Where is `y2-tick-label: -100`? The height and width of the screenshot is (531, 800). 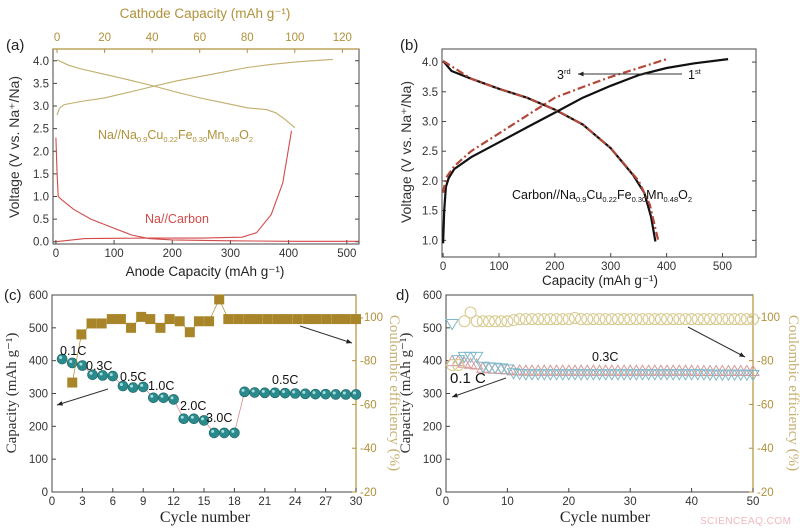 y2-tick-label: -100 is located at coordinates (768, 318).